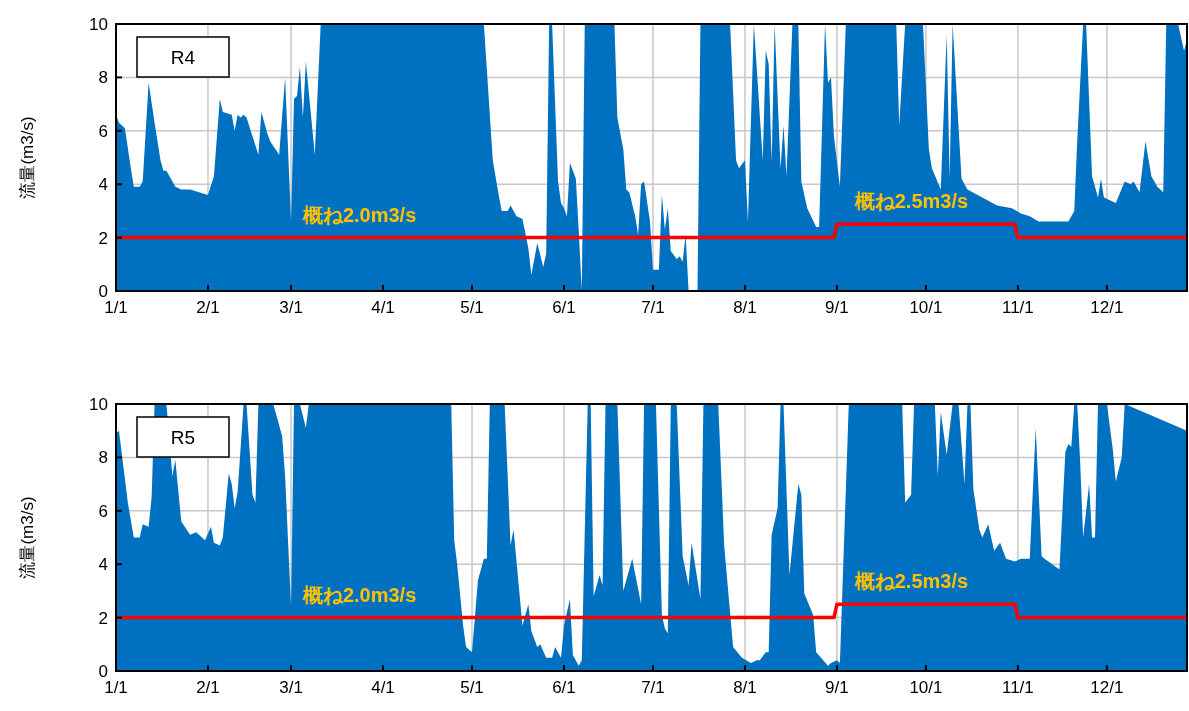 Image resolution: width=1189 pixels, height=711 pixels. What do you see at coordinates (183, 437) in the screenshot?
I see `text: R5` at bounding box center [183, 437].